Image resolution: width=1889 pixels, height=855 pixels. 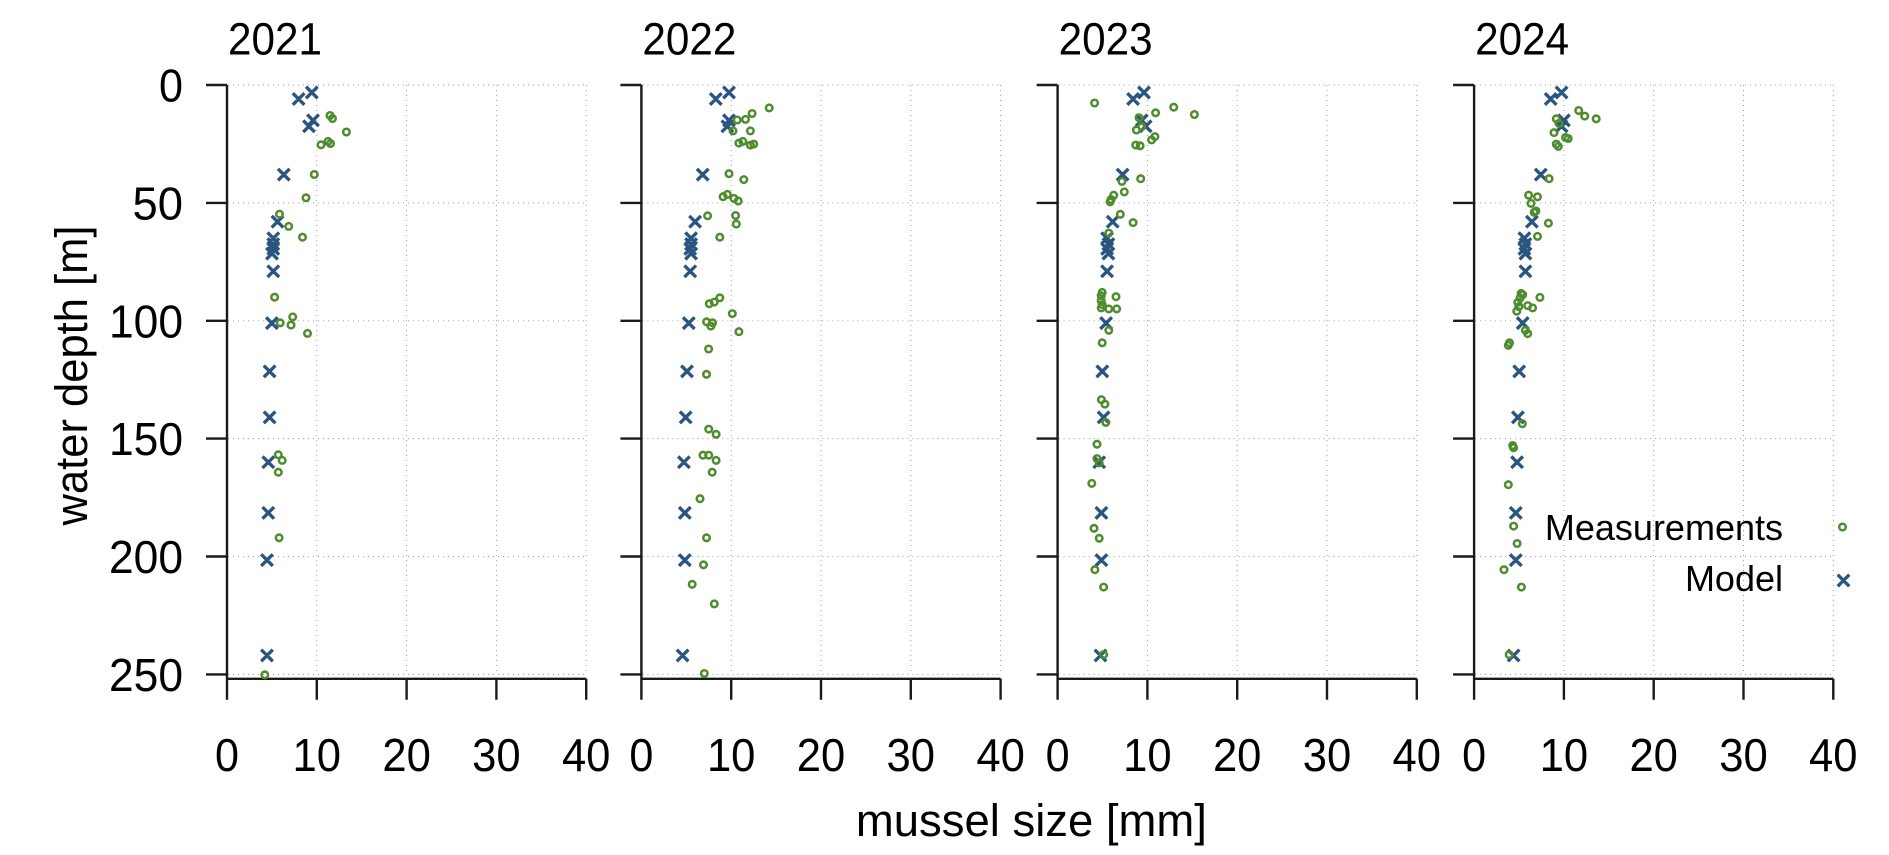 I want to click on svg-text: 150, so click(x=146, y=439).